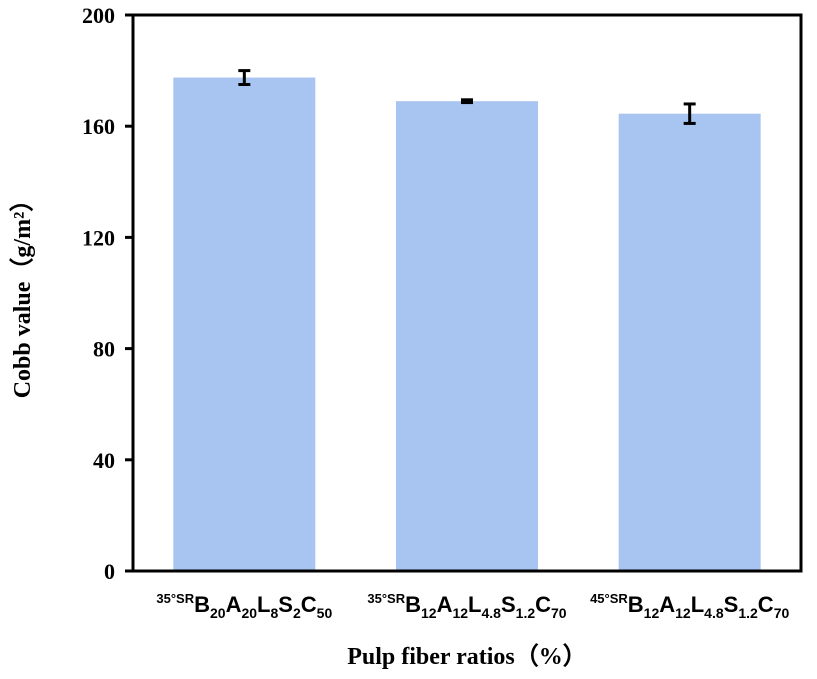  What do you see at coordinates (109, 571) in the screenshot?
I see `y-tick-label: 0` at bounding box center [109, 571].